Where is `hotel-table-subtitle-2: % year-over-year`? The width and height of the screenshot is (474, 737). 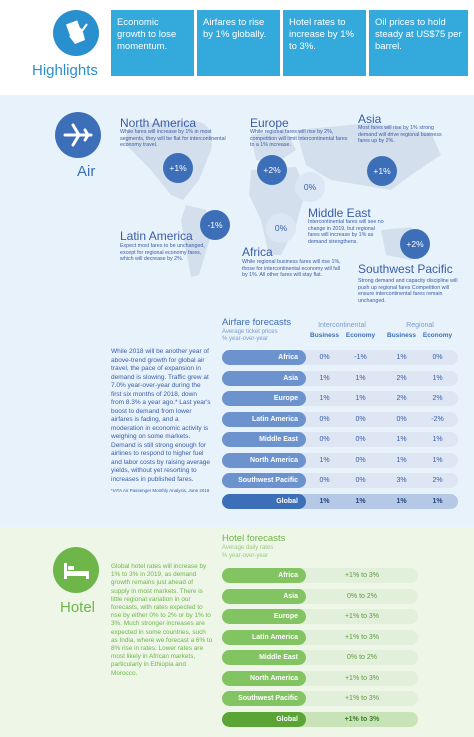 hotel-table-subtitle-2: % year-over-year is located at coordinates (245, 556).